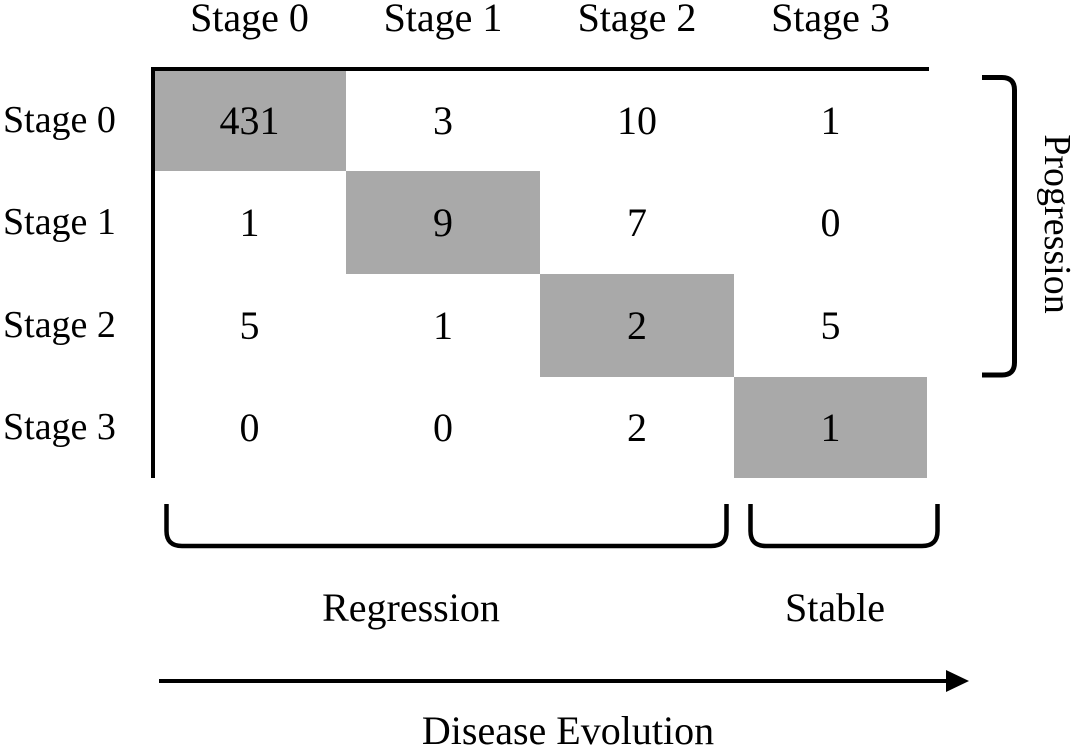 This screenshot has height=754, width=1077. What do you see at coordinates (59, 120) in the screenshot?
I see `row-label-stage-0: Stage 0` at bounding box center [59, 120].